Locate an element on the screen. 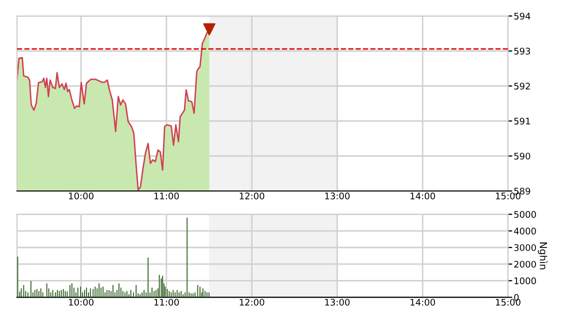 Image resolution: width=565 pixels, height=316 pixels. y-tick-label: 3000 is located at coordinates (525, 248).